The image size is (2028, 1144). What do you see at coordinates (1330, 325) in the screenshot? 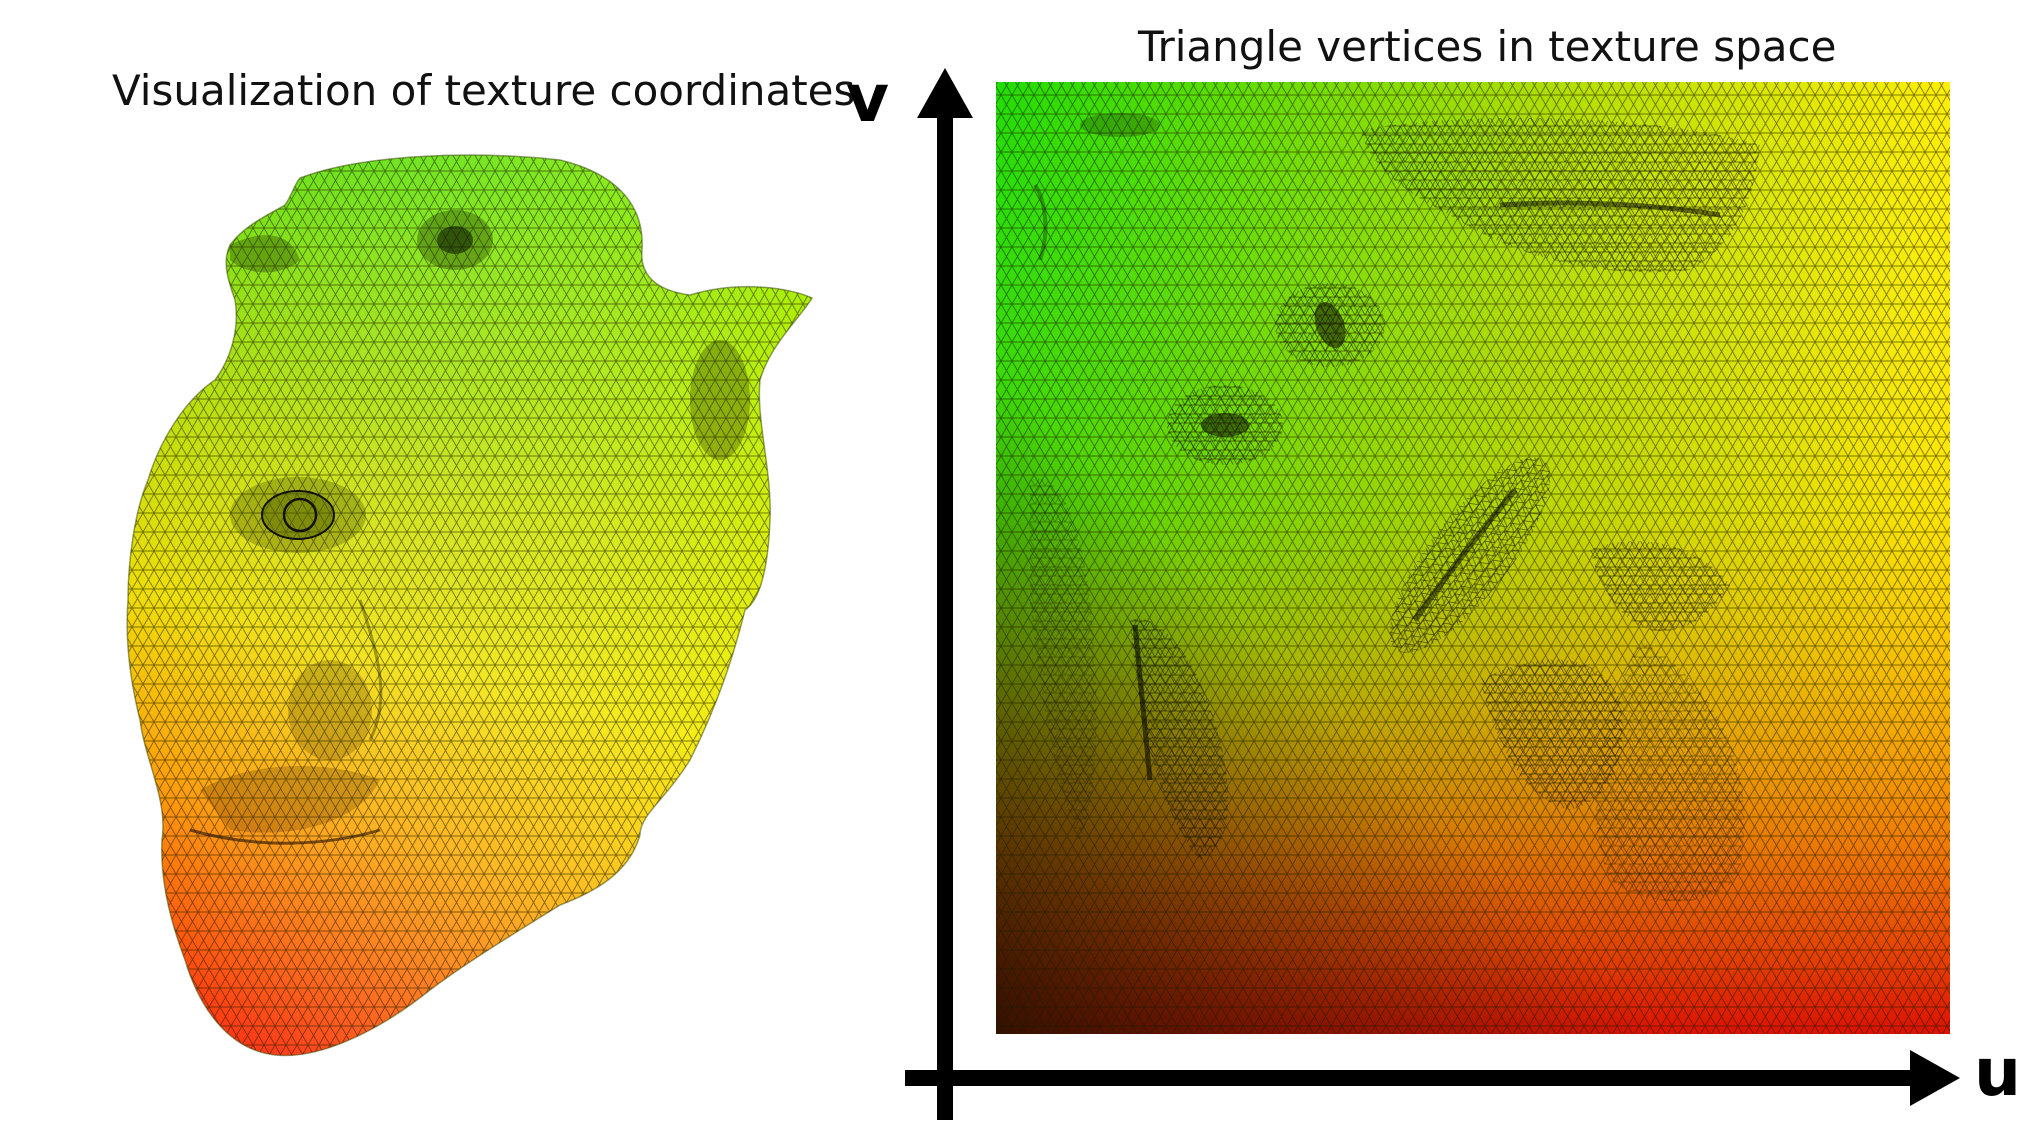
I see `uv-island-eye-upper` at bounding box center [1330, 325].